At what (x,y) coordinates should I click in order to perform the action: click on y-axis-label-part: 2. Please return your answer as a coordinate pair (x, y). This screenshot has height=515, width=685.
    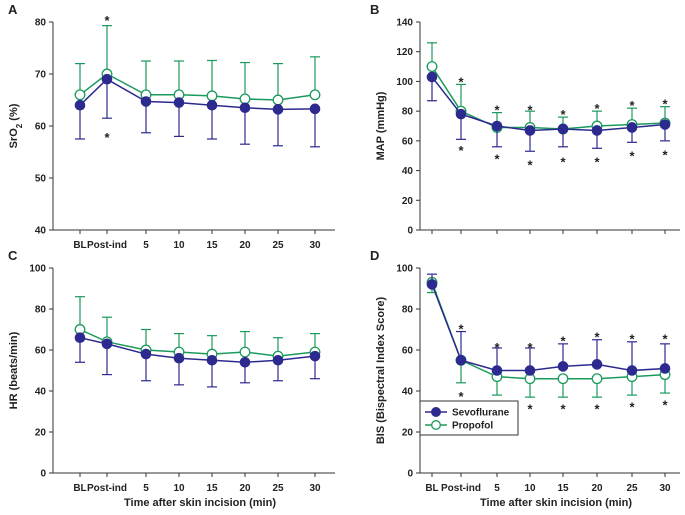
    Looking at the image, I should click on (19, 125).